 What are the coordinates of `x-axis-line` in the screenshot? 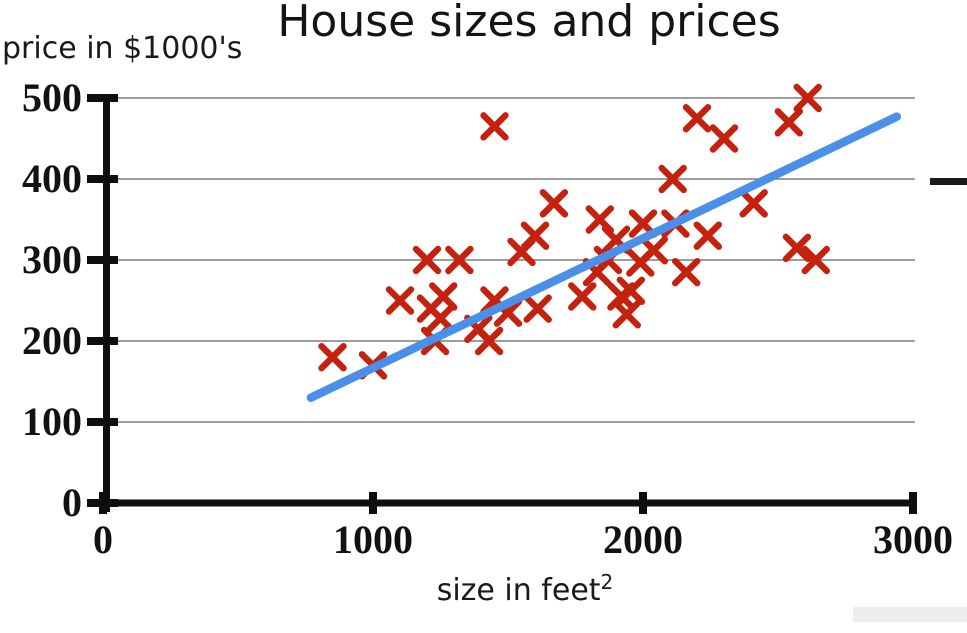 It's located at (502, 503).